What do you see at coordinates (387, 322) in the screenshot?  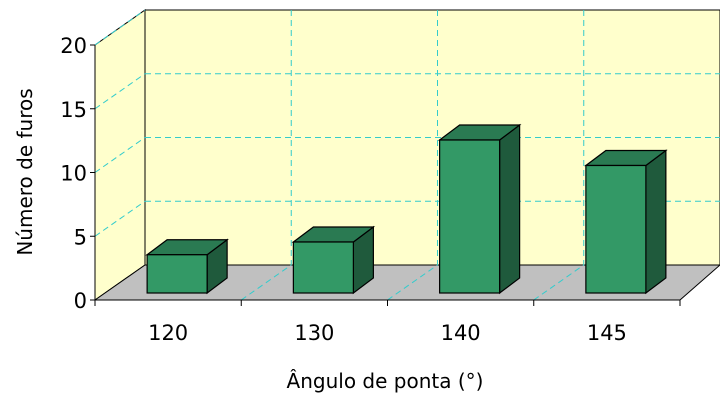 I see `x-ticks: 120 130 140 145` at bounding box center [387, 322].